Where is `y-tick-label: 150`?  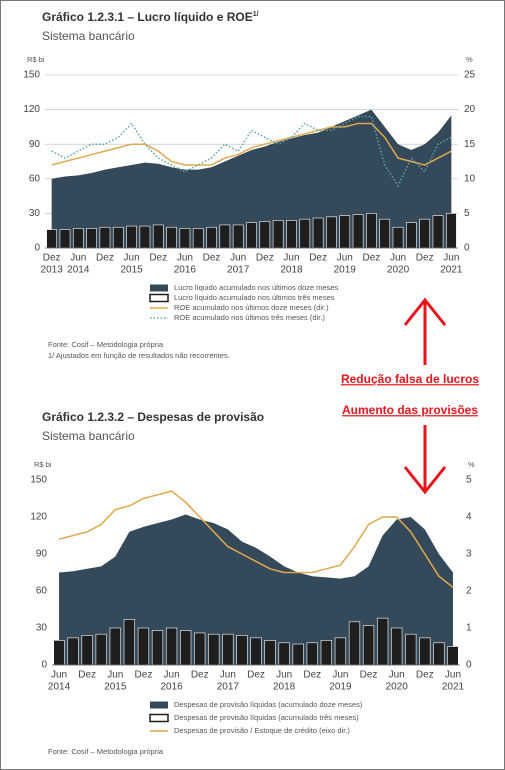 y-tick-label: 150 is located at coordinates (38, 480).